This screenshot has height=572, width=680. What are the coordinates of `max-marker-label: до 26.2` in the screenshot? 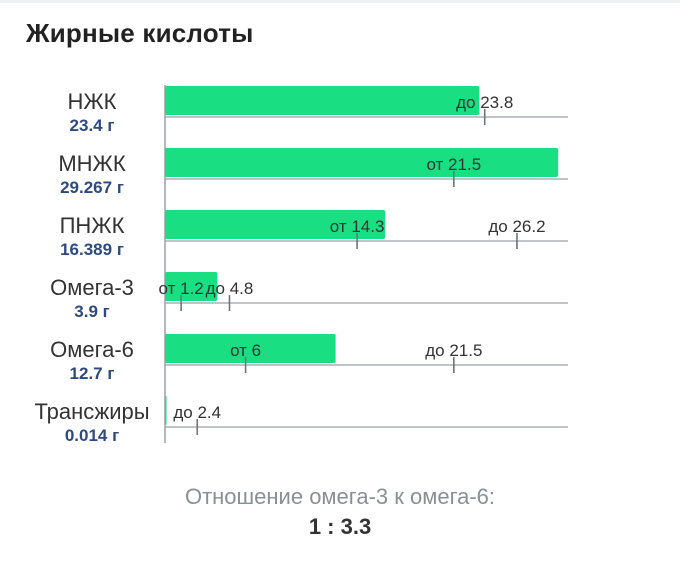 It's located at (516, 226).